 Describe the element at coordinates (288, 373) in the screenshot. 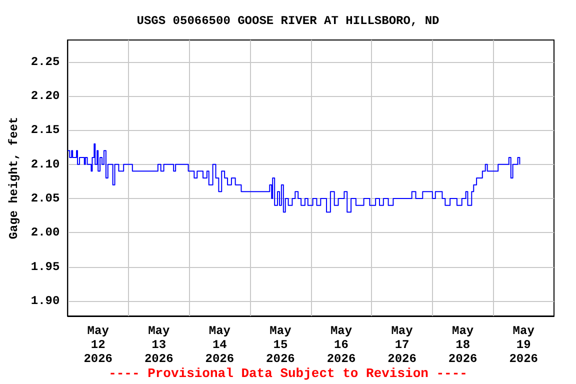

I see `text: ---- Provisional Data Subject to Revision ----` at that location.